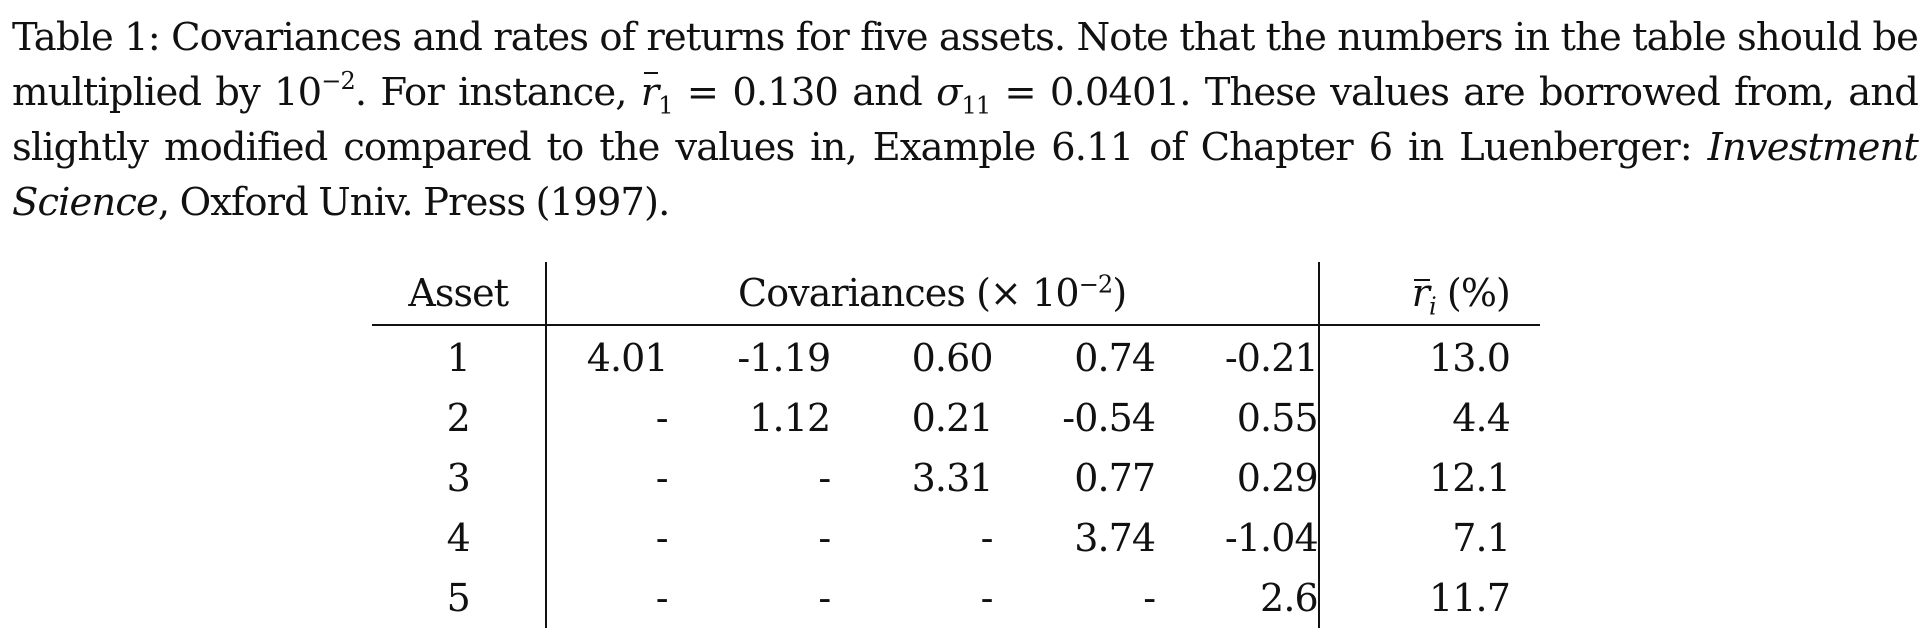 This screenshot has height=636, width=1930. What do you see at coordinates (1109, 418) in the screenshot?
I see `covariance-cell: -0.54` at bounding box center [1109, 418].